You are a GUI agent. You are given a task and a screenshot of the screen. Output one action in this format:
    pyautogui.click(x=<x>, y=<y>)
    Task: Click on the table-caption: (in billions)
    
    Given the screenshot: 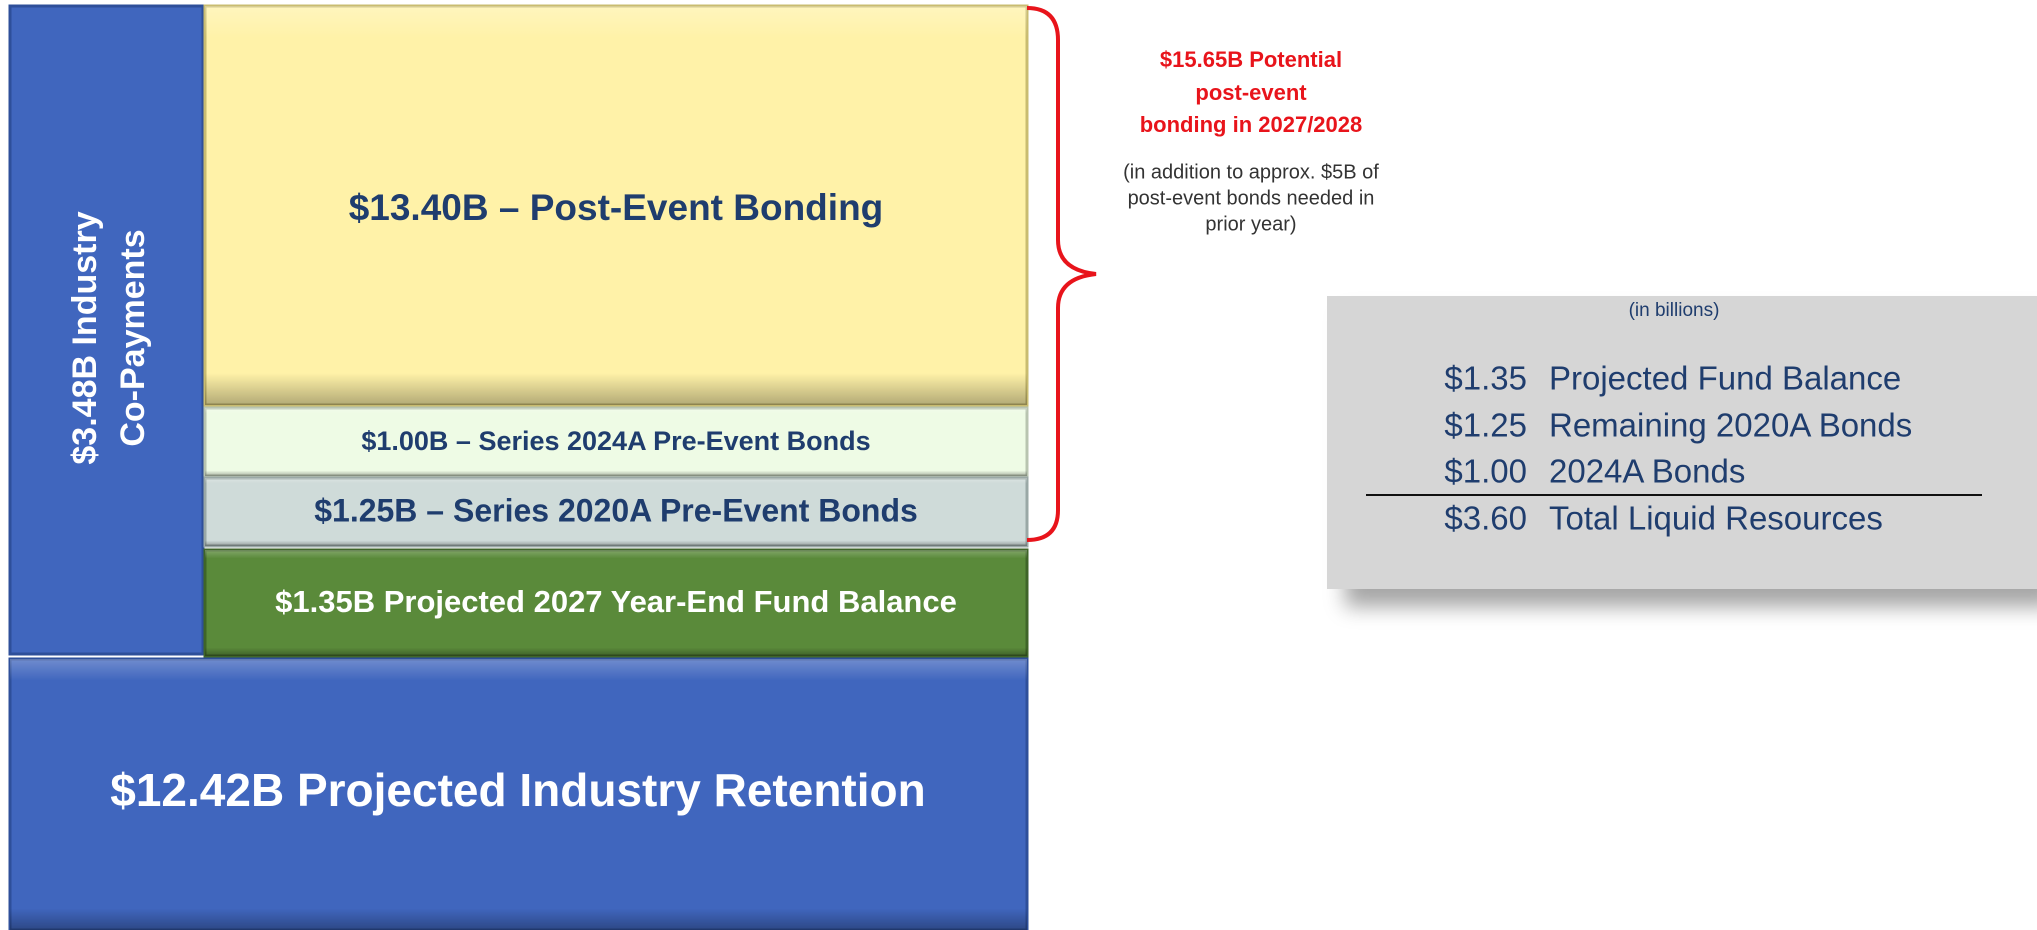 What is the action you would take?
    pyautogui.click(x=1674, y=310)
    